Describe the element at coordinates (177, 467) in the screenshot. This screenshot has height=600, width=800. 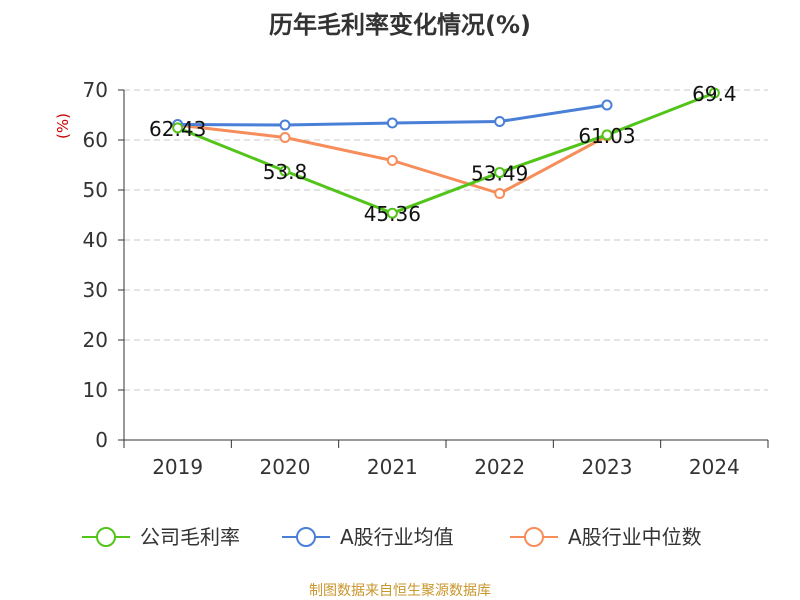
I see `x-tick-label: 2019` at that location.